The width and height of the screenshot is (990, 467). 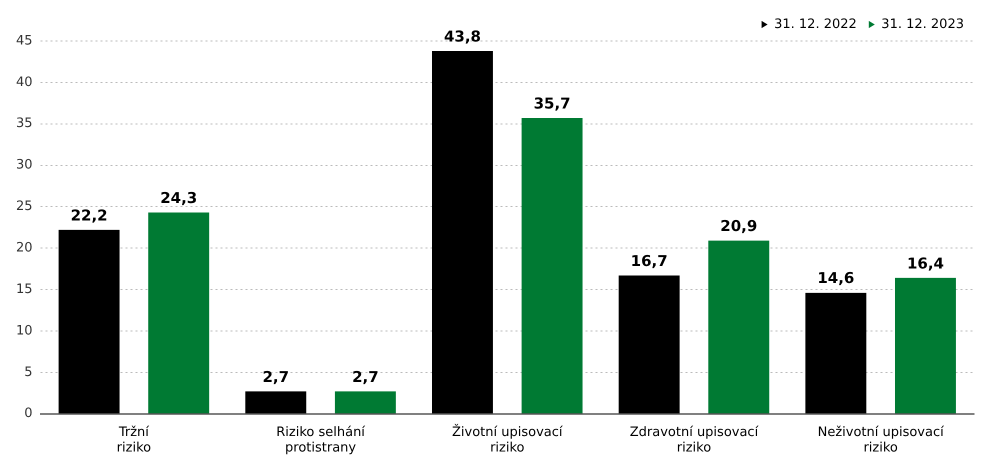 What do you see at coordinates (24, 248) in the screenshot?
I see `y-tick-label: 20` at bounding box center [24, 248].